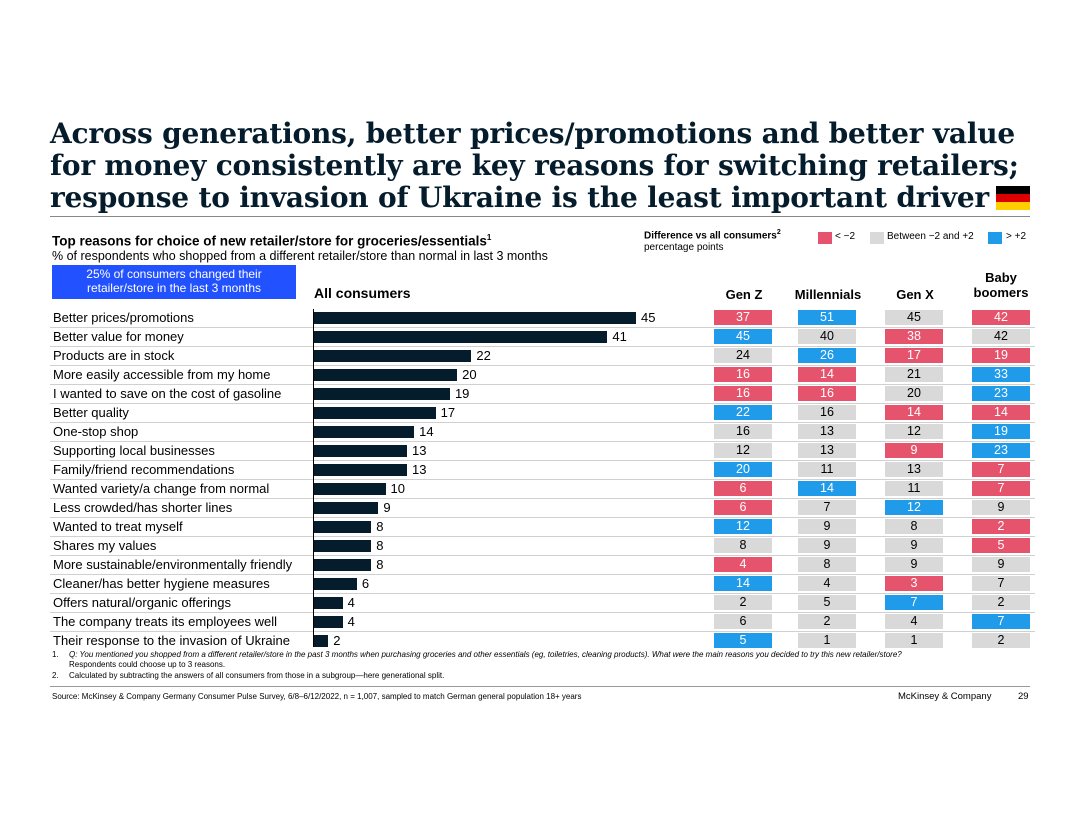  Describe the element at coordinates (1001, 450) in the screenshot. I see `cell-baby-boomers: 23` at that location.